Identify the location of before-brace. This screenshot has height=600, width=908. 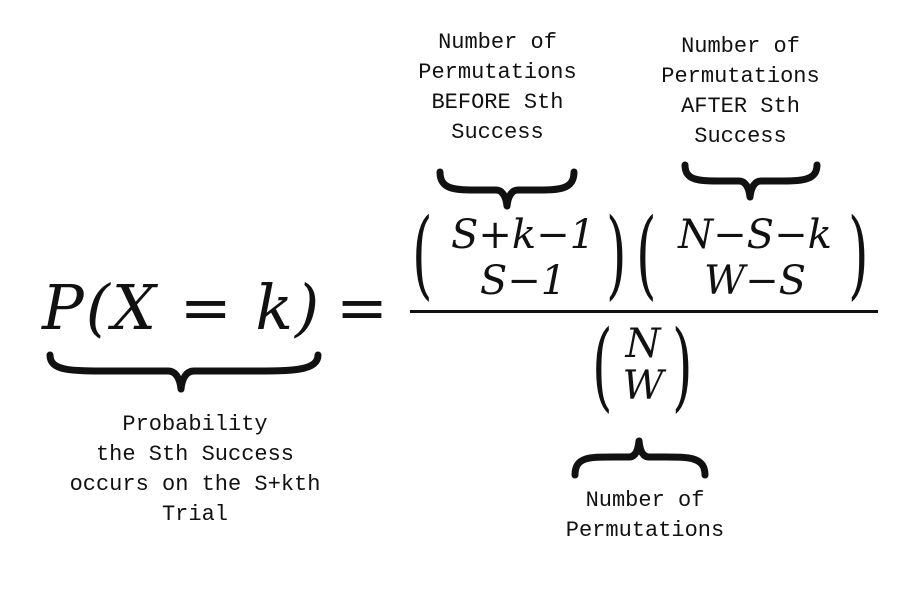
(507, 189).